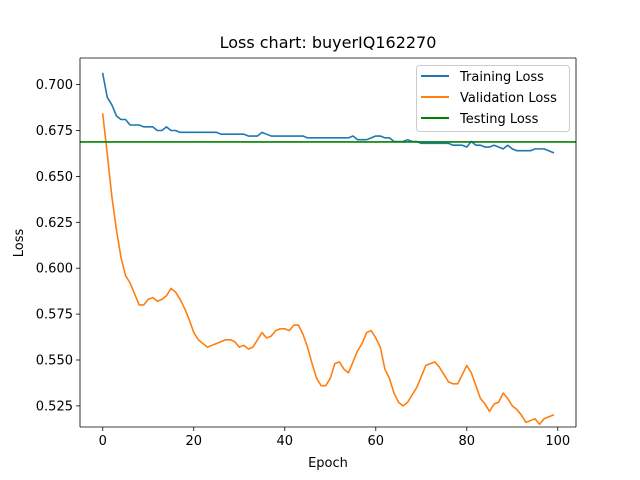  What do you see at coordinates (557, 441) in the screenshot?
I see `x-tick-label: 100` at bounding box center [557, 441].